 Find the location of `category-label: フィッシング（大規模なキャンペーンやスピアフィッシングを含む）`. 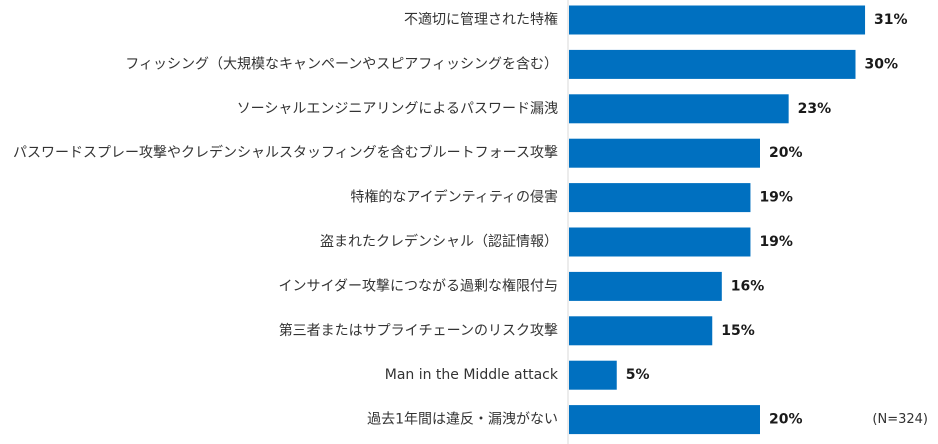

category-label: フィッシング（大規模なキャンペーンやスピアフィッシングを含む） is located at coordinates (341, 64).